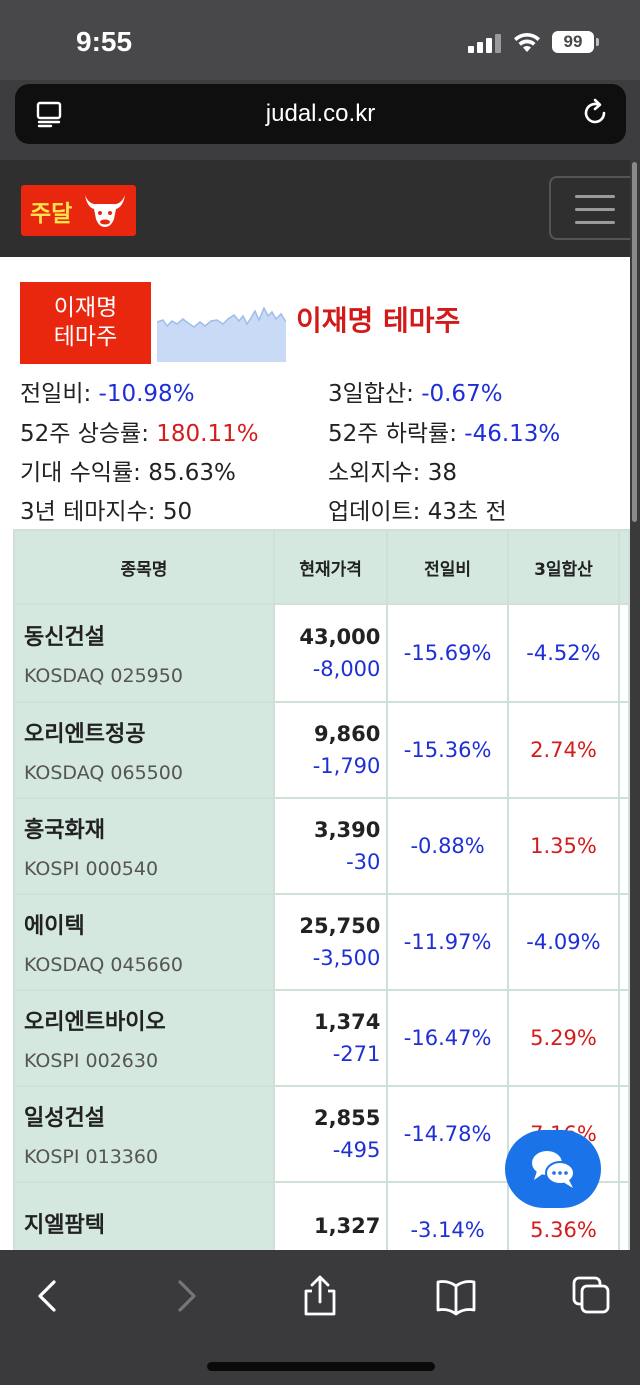 The height and width of the screenshot is (1385, 640). I want to click on stock-name-cell: 일성건설 KOSPI 013360, so click(144, 1134).